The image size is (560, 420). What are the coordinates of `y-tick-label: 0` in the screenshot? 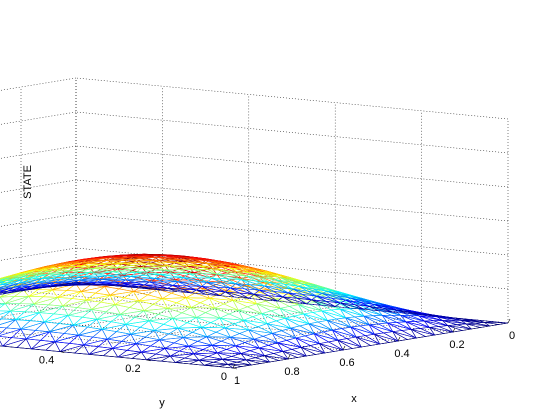 It's located at (224, 377).